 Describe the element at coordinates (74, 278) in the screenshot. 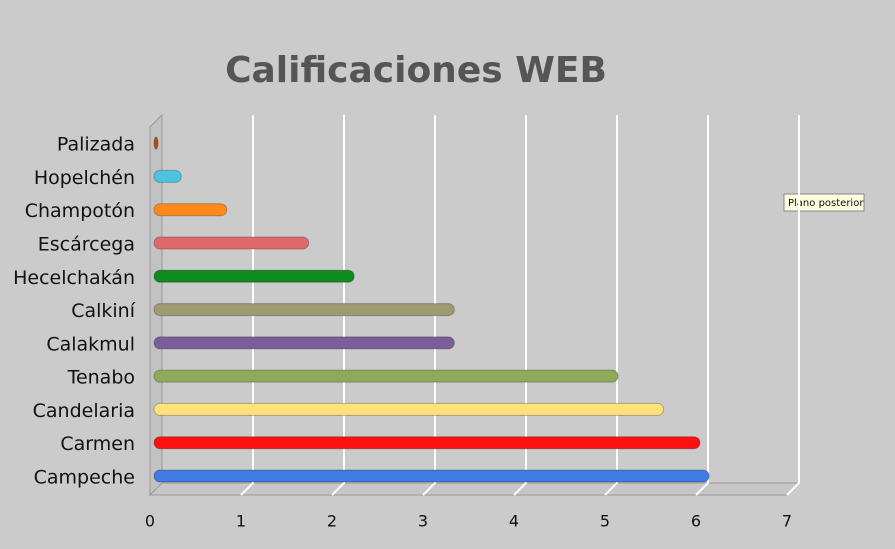

I see `y-tick-label: Hecelchakán` at that location.